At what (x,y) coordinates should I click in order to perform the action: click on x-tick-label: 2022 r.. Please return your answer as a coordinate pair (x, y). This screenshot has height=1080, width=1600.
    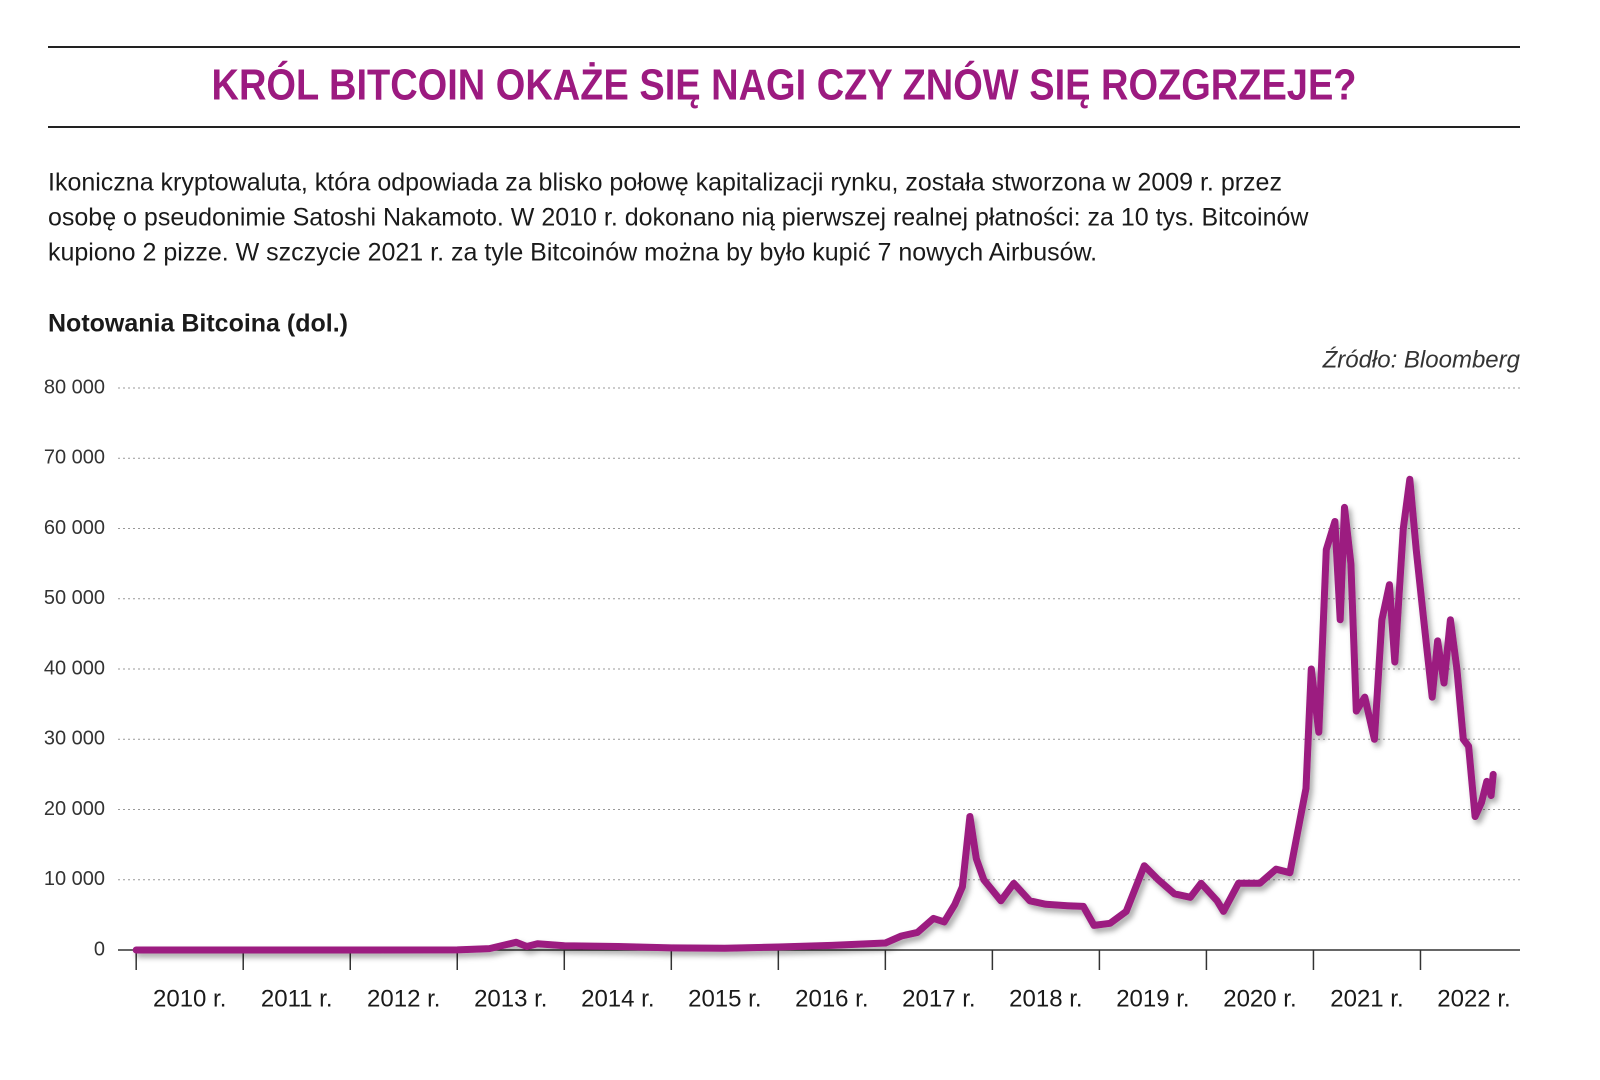
    Looking at the image, I should click on (1473, 998).